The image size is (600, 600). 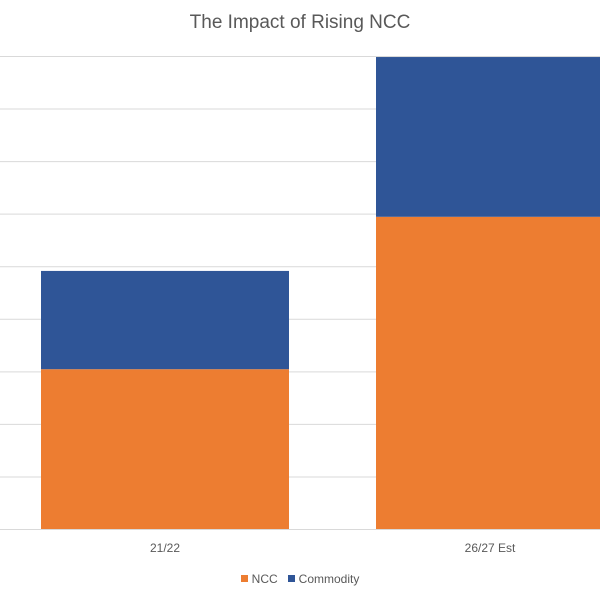 What do you see at coordinates (165, 548) in the screenshot?
I see `x-tick-label: 21/22` at bounding box center [165, 548].